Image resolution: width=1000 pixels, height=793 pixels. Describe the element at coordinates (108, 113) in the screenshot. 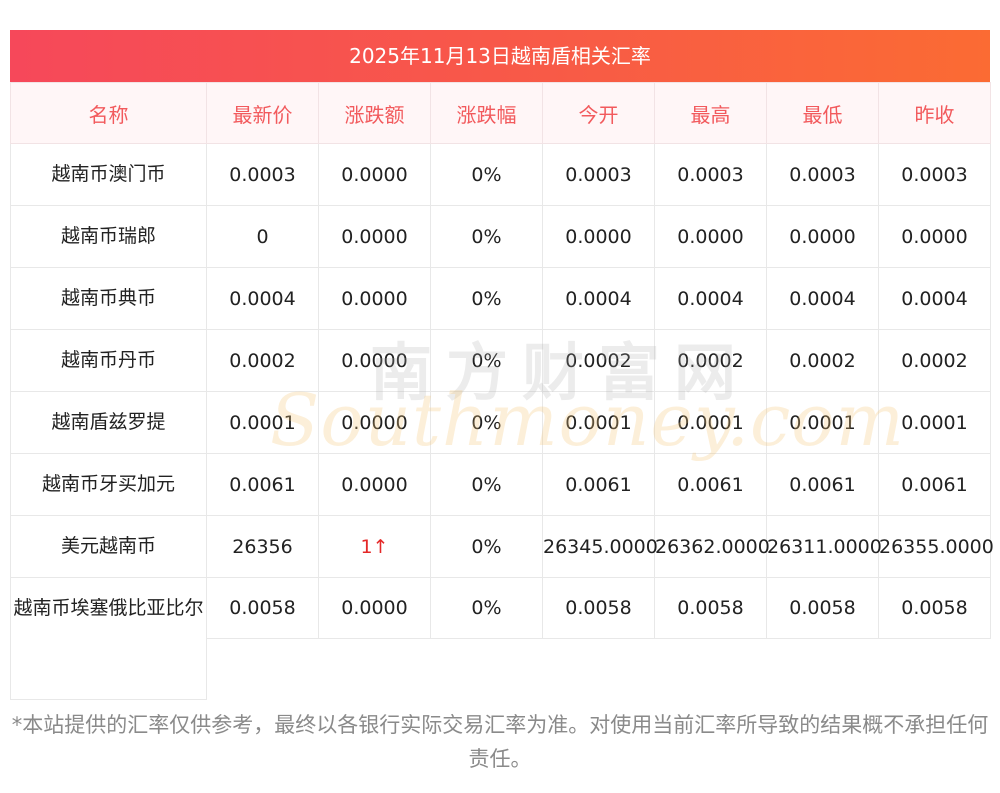

I see `header-name: 名称` at that location.